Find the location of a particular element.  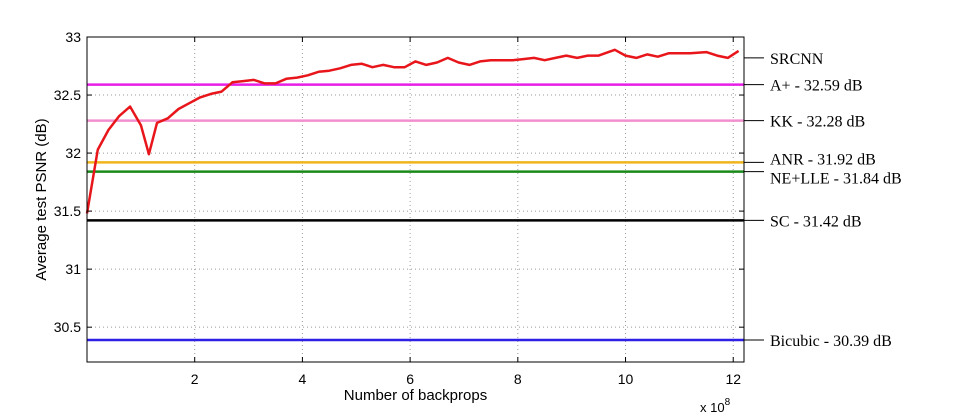

y-tick-label: 33 is located at coordinates (73, 37).